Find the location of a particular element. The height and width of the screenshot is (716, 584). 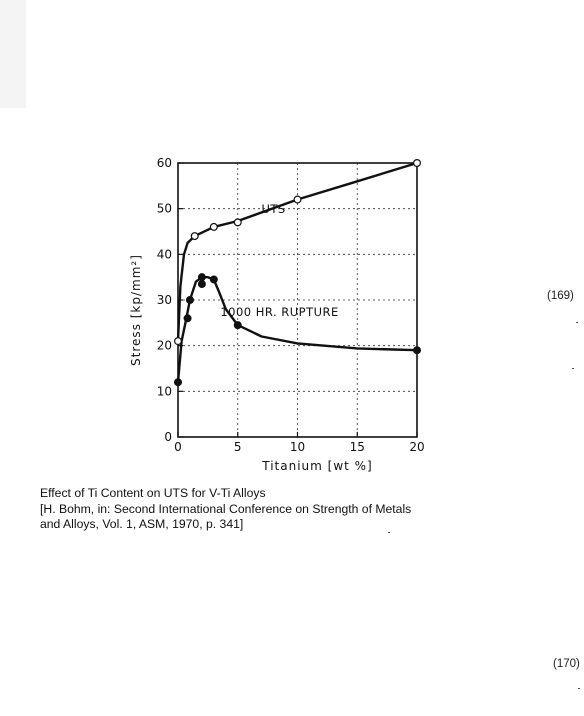

y-tick-label: 60 is located at coordinates (164, 163).